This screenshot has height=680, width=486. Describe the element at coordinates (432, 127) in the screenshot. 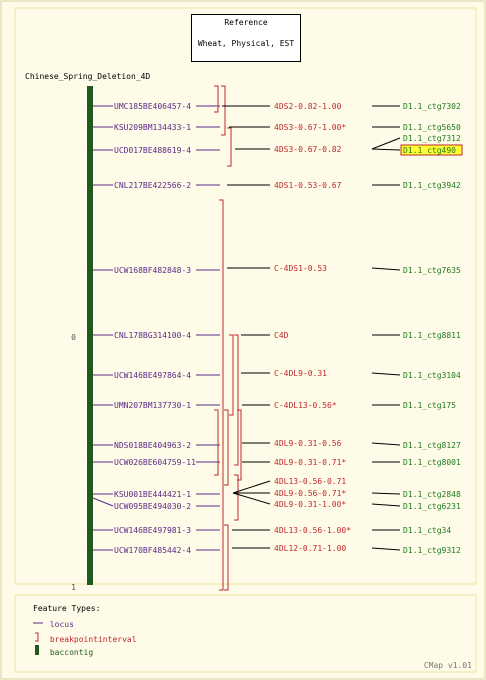

I see `contig-label: D1.1_ctg5650` at that location.